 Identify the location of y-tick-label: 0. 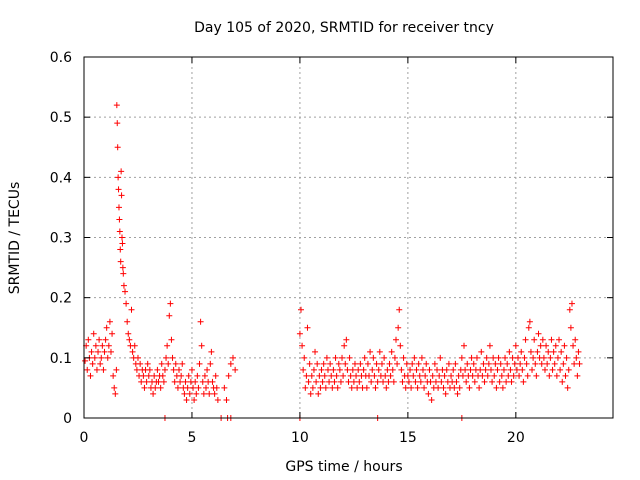
(67, 419).